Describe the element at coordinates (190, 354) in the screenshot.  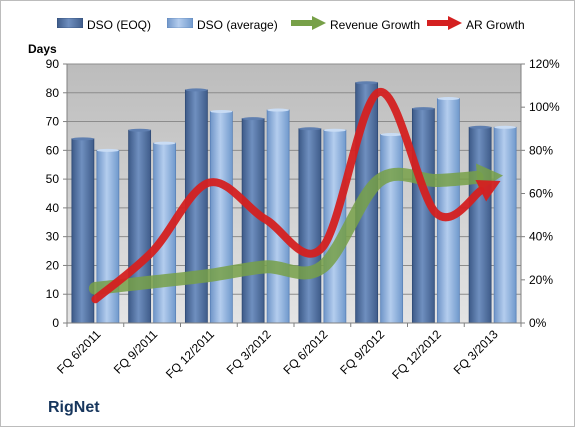
I see `x-tick-label: FQ 12/2011` at that location.